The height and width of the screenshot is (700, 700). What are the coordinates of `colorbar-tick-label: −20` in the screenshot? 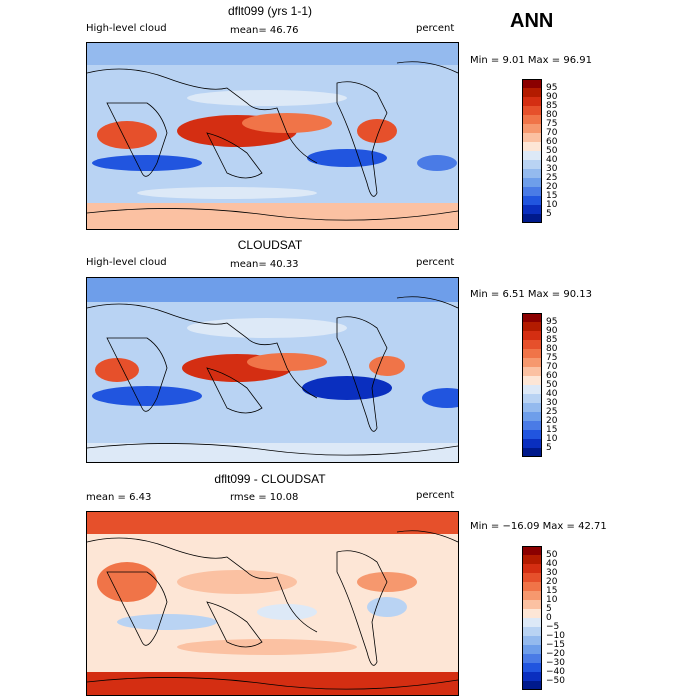 It's located at (555, 654).